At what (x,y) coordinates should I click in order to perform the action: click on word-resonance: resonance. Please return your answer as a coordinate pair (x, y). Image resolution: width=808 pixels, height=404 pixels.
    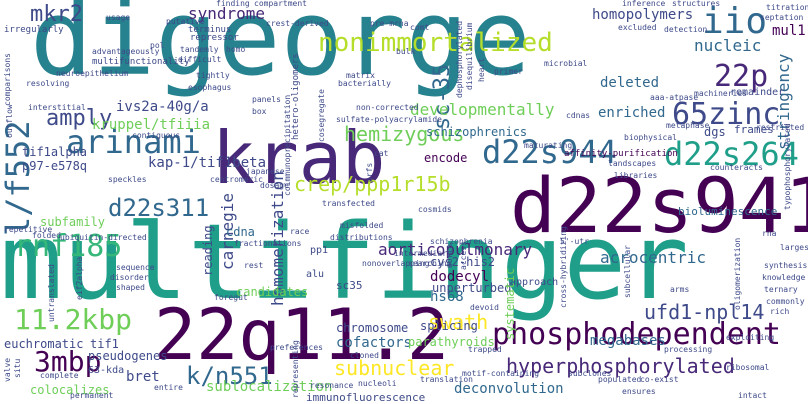
    Looking at the image, I should click on (332, 385).